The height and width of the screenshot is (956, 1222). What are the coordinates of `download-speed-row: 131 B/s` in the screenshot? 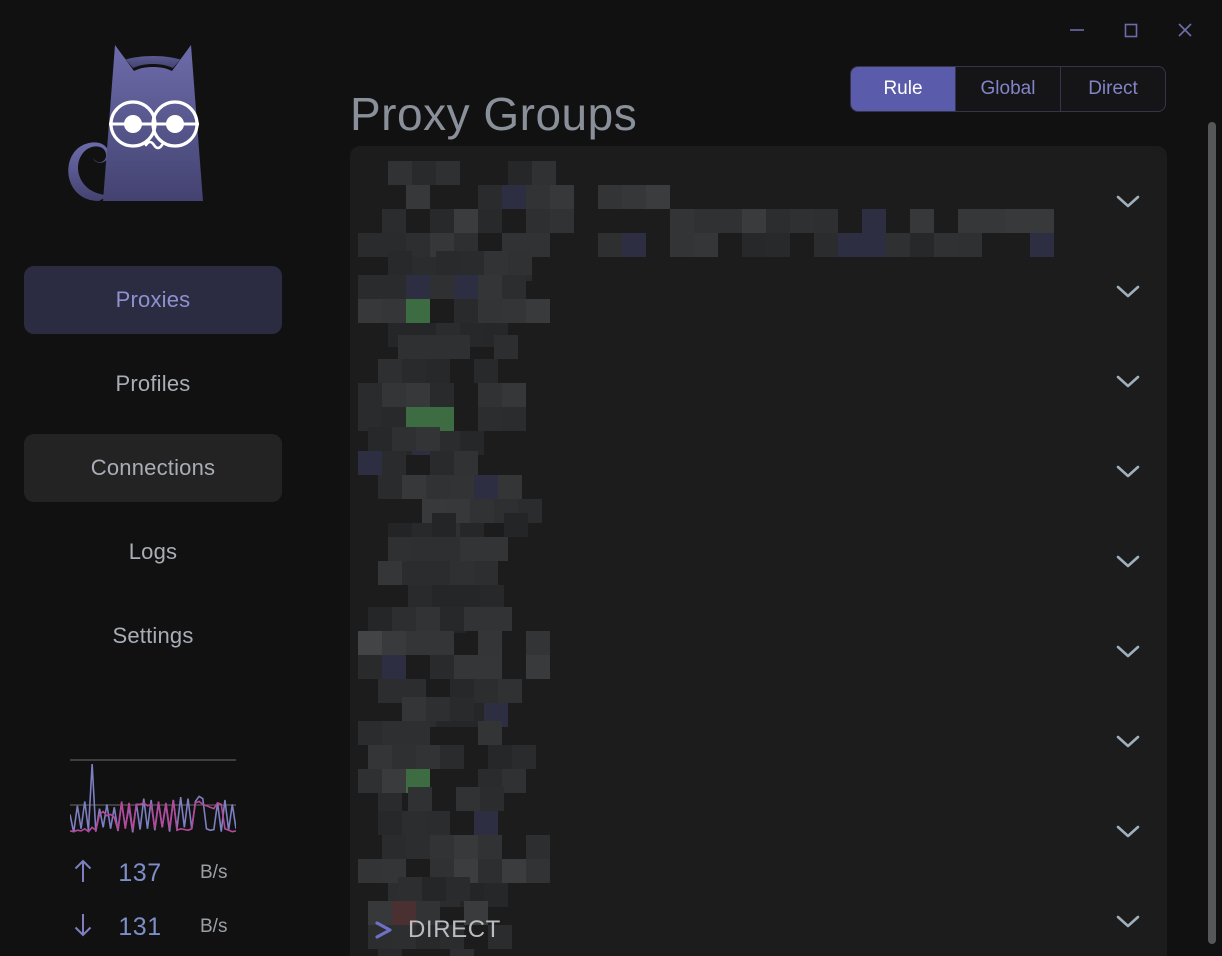 It's located at (175, 927).